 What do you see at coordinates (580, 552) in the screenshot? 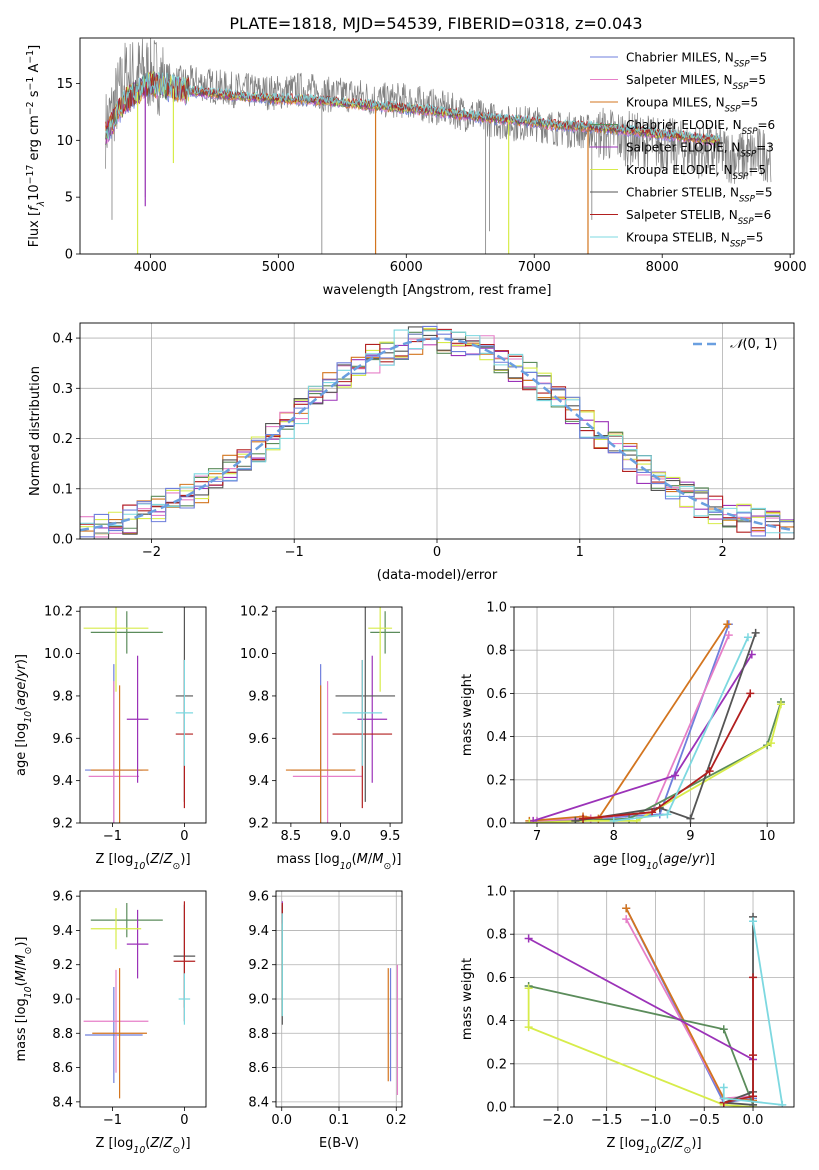
I see `x-tick-label: 1` at bounding box center [580, 552].